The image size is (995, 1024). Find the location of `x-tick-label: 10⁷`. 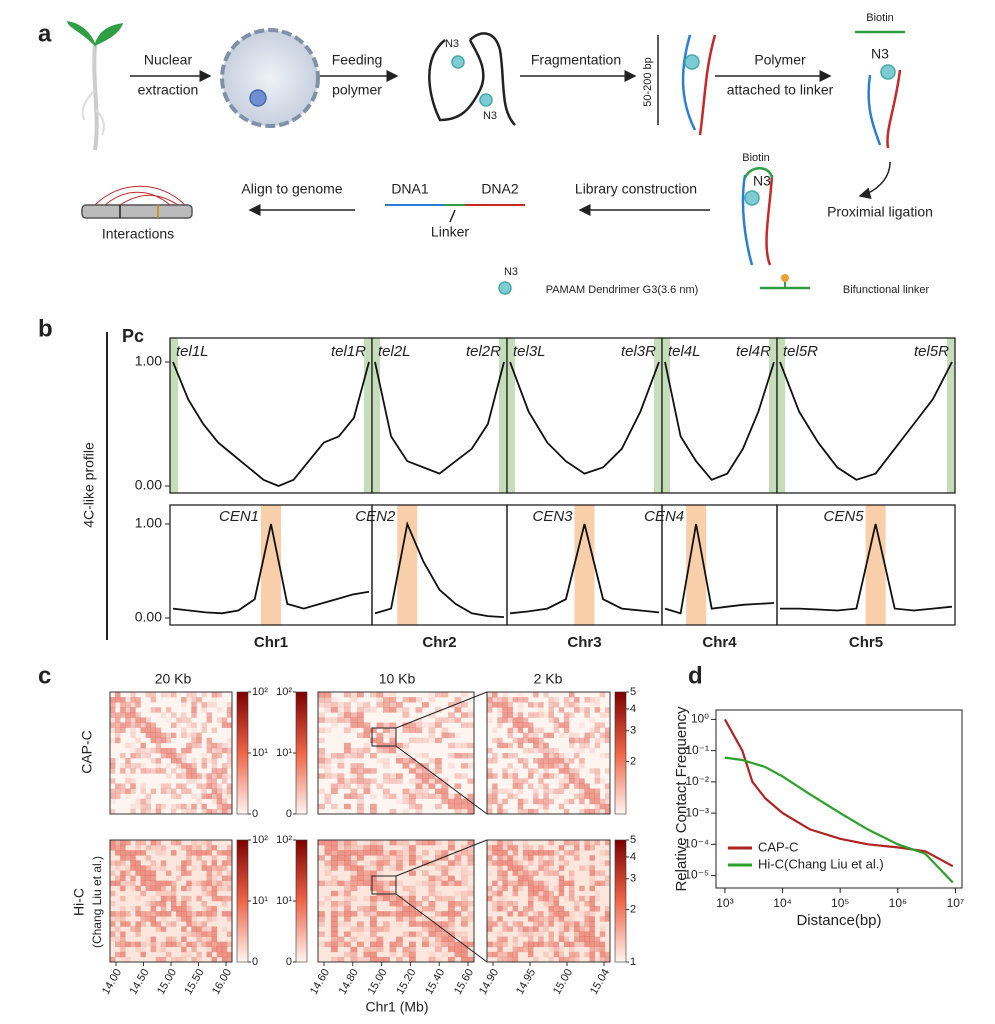

x-tick-label: 10⁷ is located at coordinates (956, 903).